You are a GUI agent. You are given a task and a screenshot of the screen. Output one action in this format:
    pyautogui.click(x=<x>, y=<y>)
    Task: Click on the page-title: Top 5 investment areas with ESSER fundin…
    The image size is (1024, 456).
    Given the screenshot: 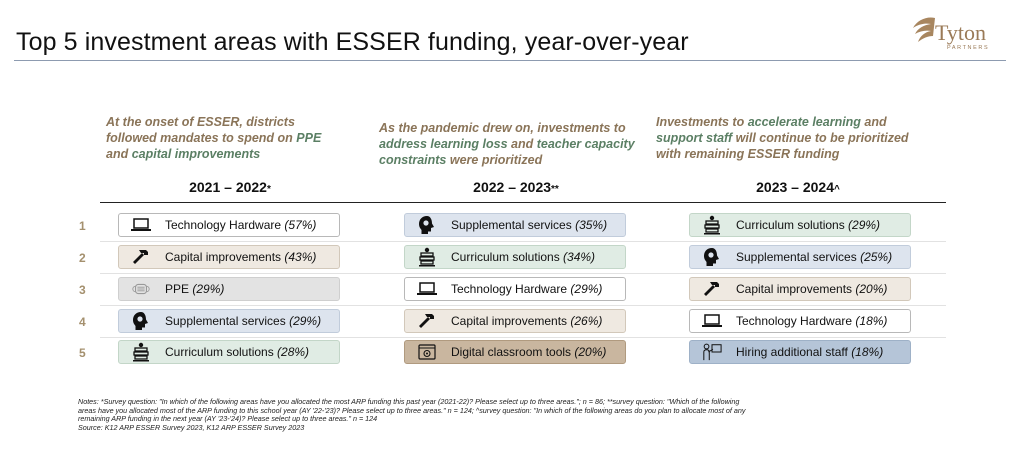 What is the action you would take?
    pyautogui.click(x=352, y=42)
    